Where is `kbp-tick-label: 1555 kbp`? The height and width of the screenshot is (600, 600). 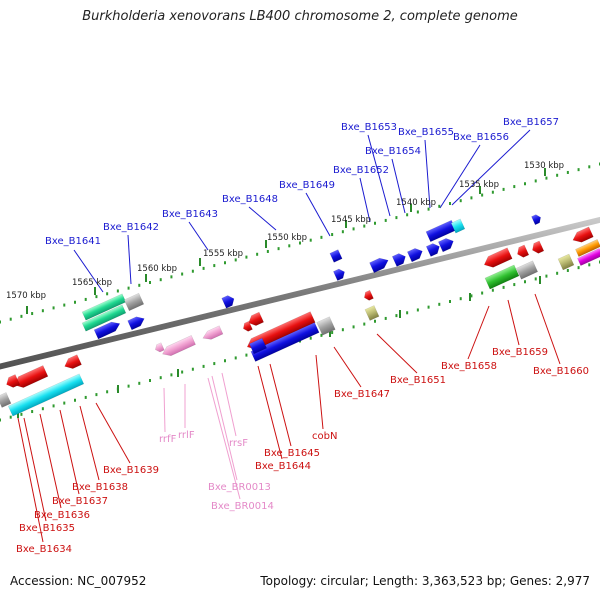
kbp-tick-label: 1555 kbp is located at coordinates (223, 254).